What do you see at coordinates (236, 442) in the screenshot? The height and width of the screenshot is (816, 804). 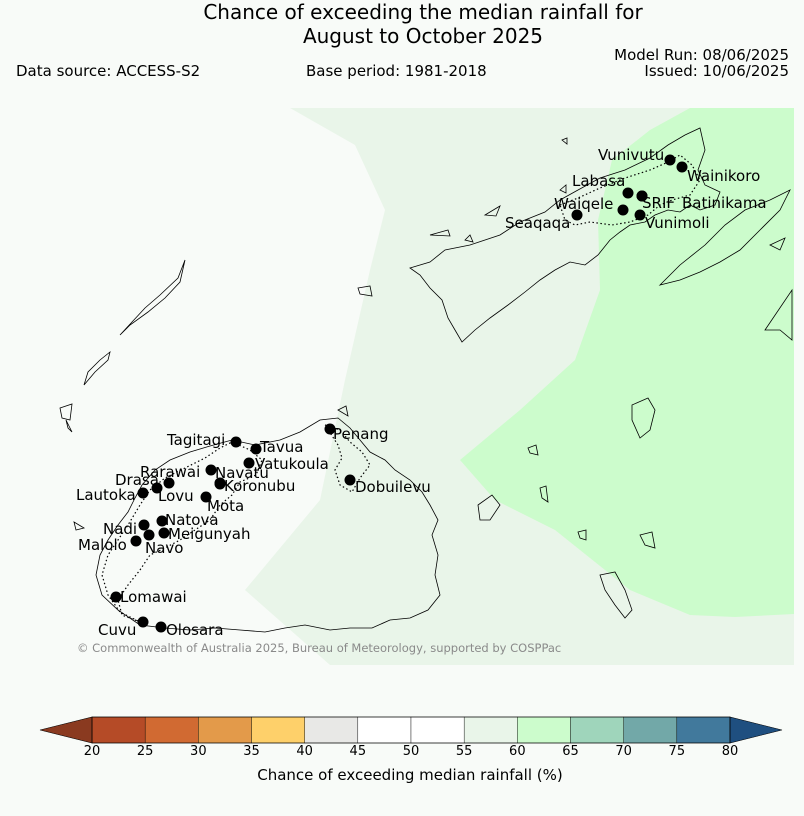 I see `station-marker-tagitagi` at bounding box center [236, 442].